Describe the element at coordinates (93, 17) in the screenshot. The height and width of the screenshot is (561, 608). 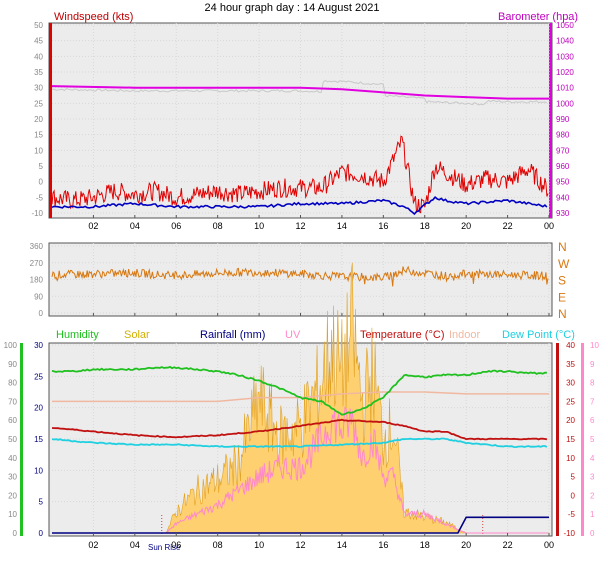
I see `windspeed-axis-title: Windspeed (kts)` at that location.